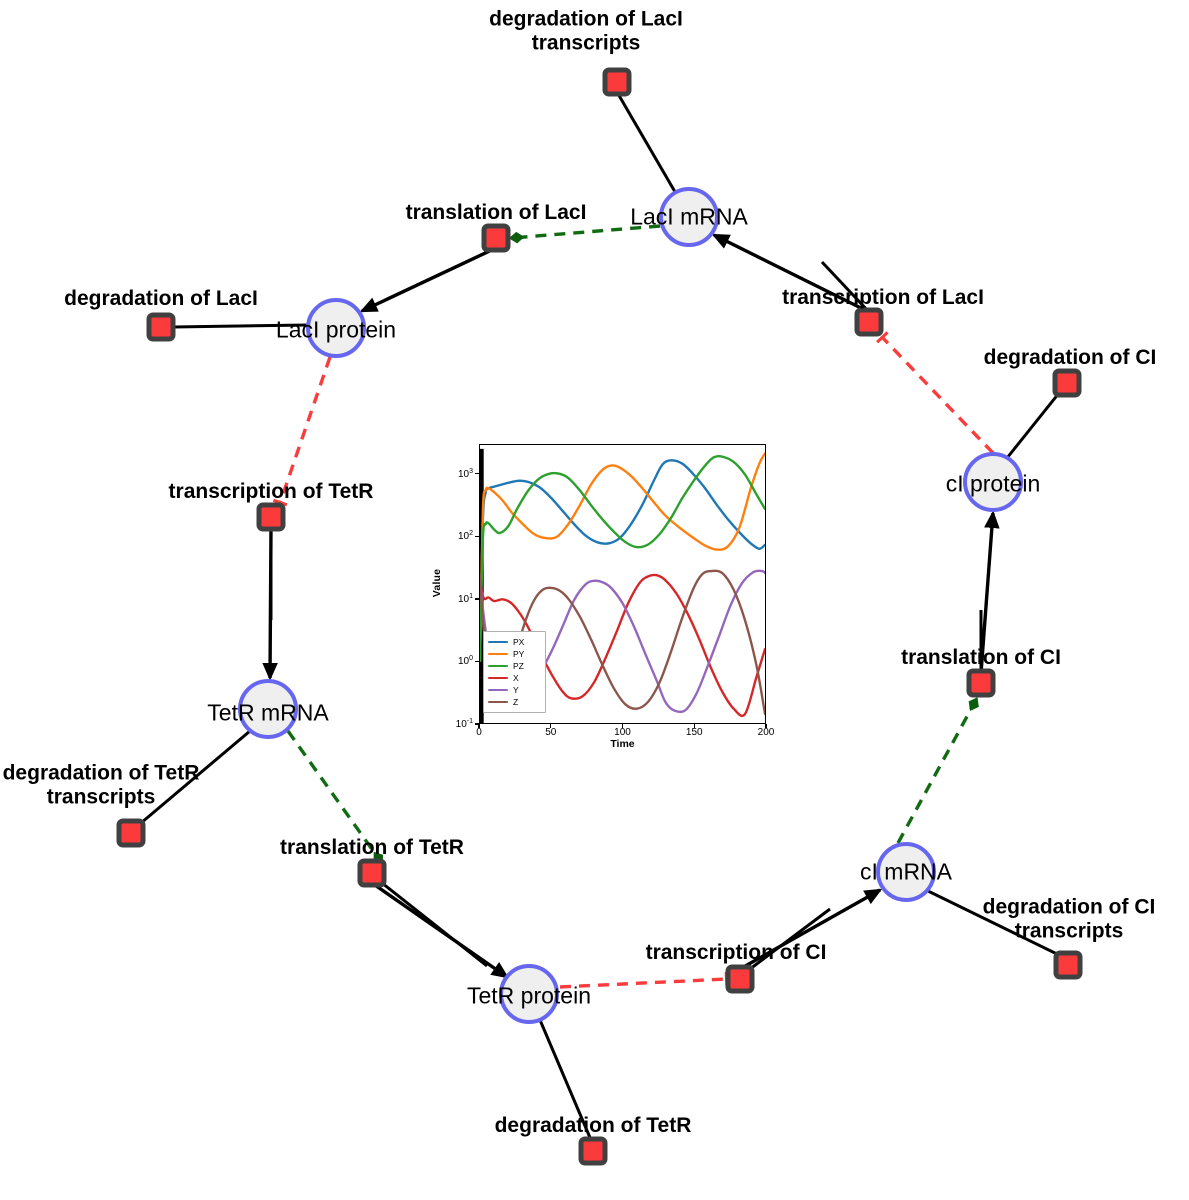  I want to click on legend-label-px: PX, so click(519, 641).